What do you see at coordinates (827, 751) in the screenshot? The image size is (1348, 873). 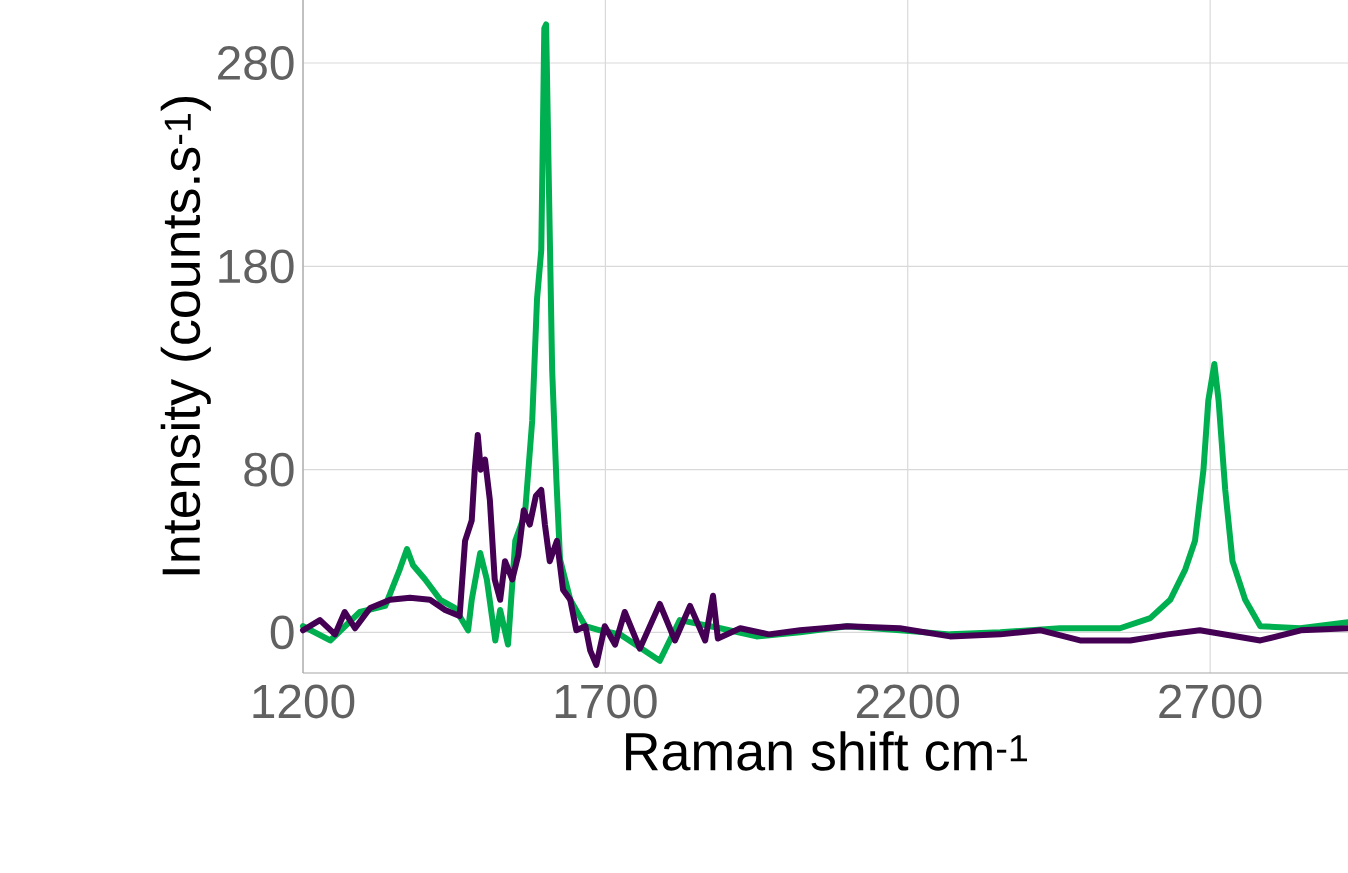 I see `x-axis-title: Raman shift cm$^{-1}$` at bounding box center [827, 751].